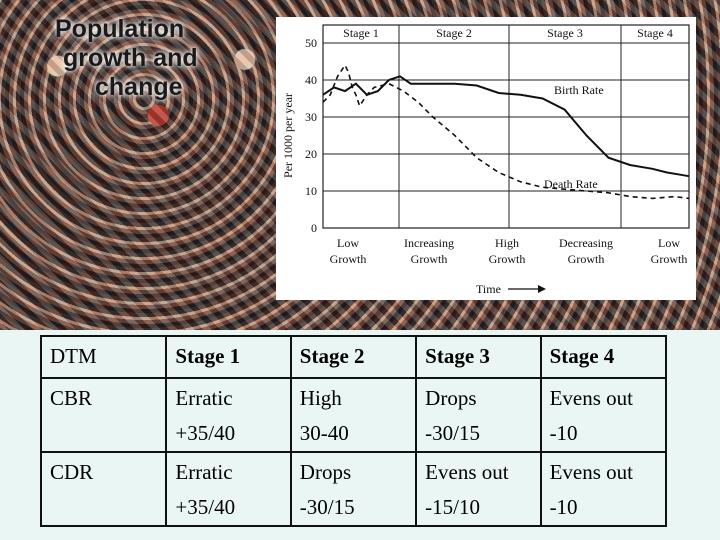 The width and height of the screenshot is (720, 540). Describe the element at coordinates (103, 357) in the screenshot. I see `header-cell: DTM` at that location.